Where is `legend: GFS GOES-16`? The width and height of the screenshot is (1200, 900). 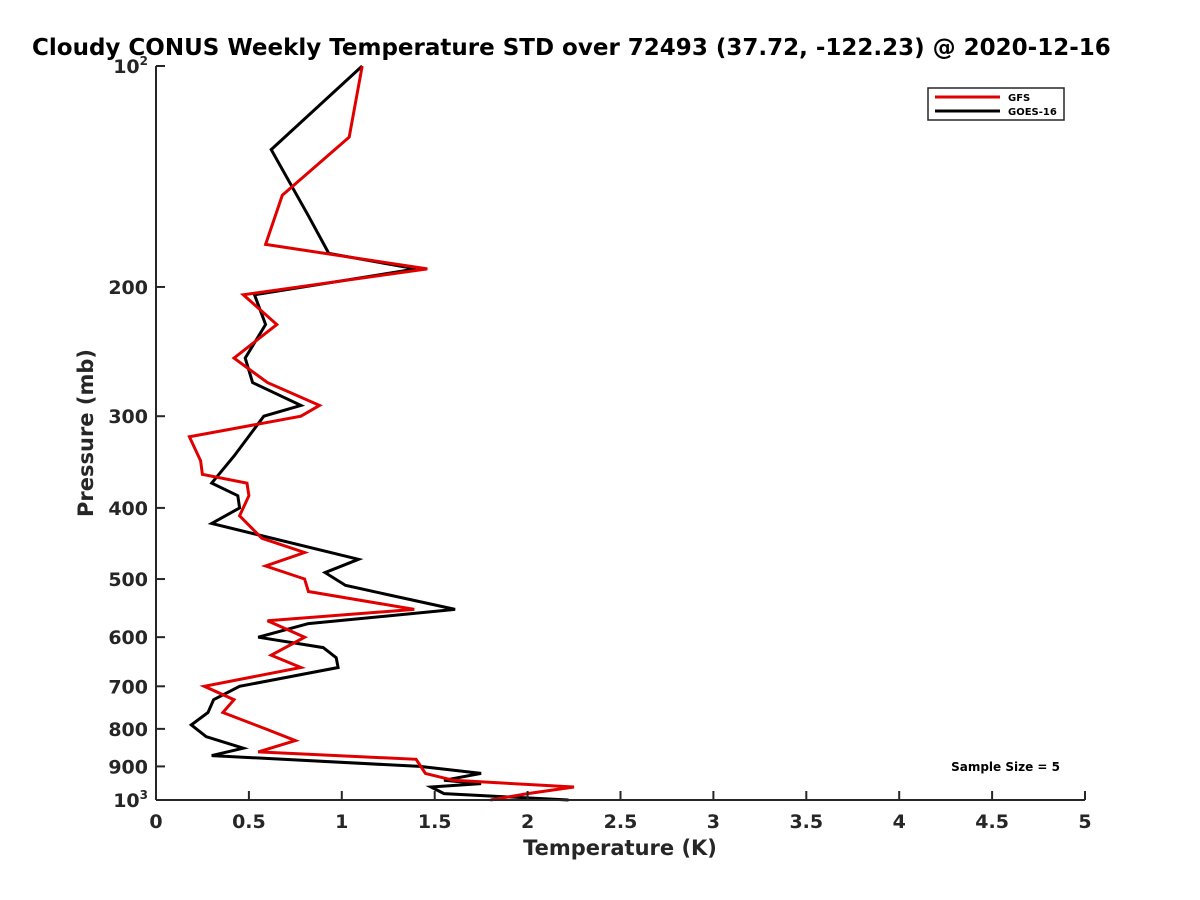
legend: GFS GOES-16 is located at coordinates (996, 104).